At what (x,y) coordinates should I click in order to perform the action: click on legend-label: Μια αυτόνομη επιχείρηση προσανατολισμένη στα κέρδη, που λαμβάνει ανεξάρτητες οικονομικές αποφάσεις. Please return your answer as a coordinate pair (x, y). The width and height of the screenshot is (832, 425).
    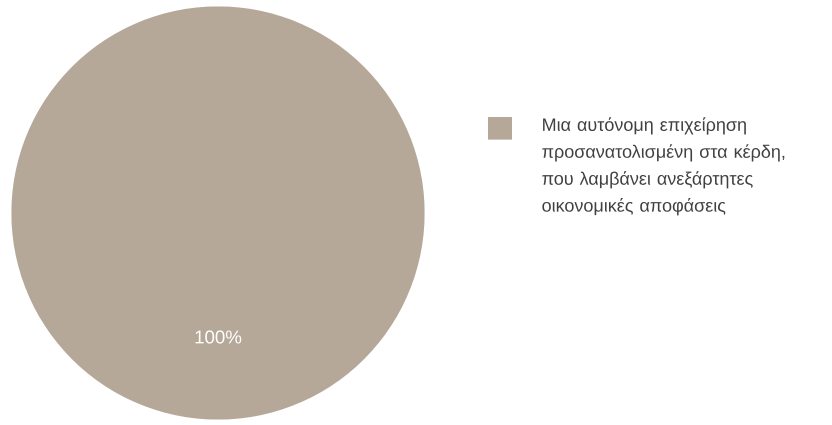
    Looking at the image, I should click on (663, 166).